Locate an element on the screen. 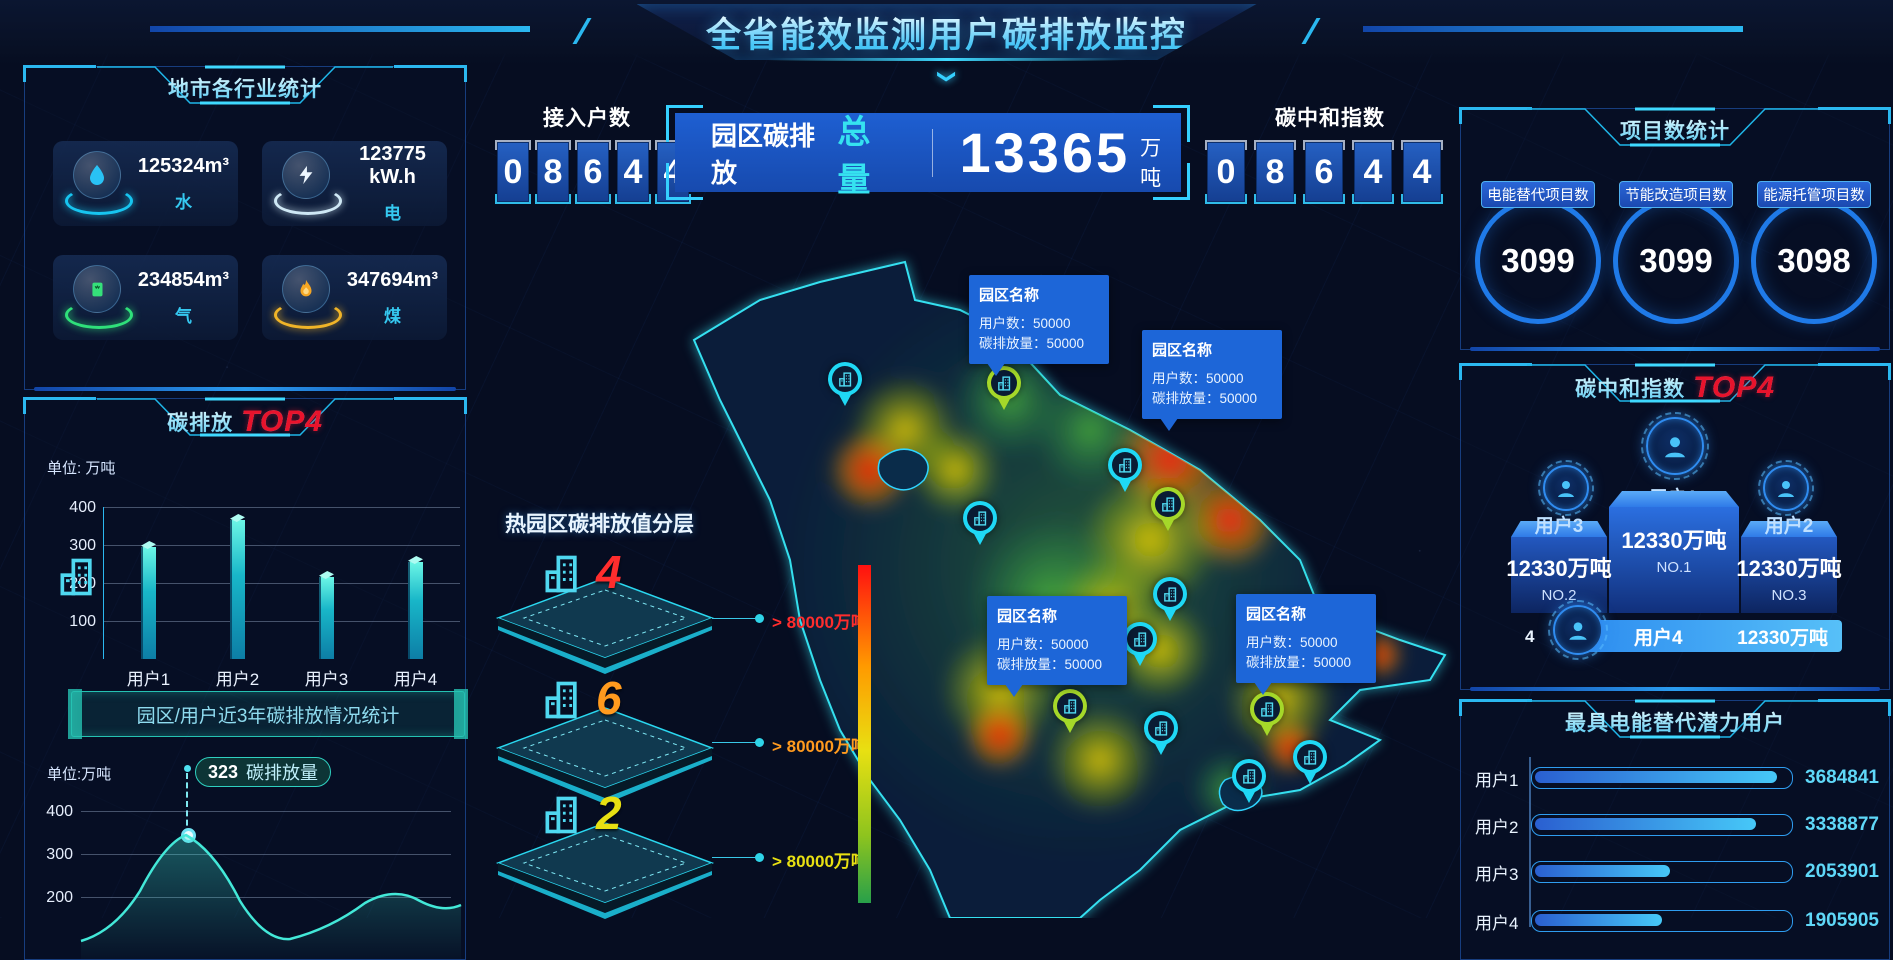  total-emission-unit: 万吨 is located at coordinates (1151, 163).